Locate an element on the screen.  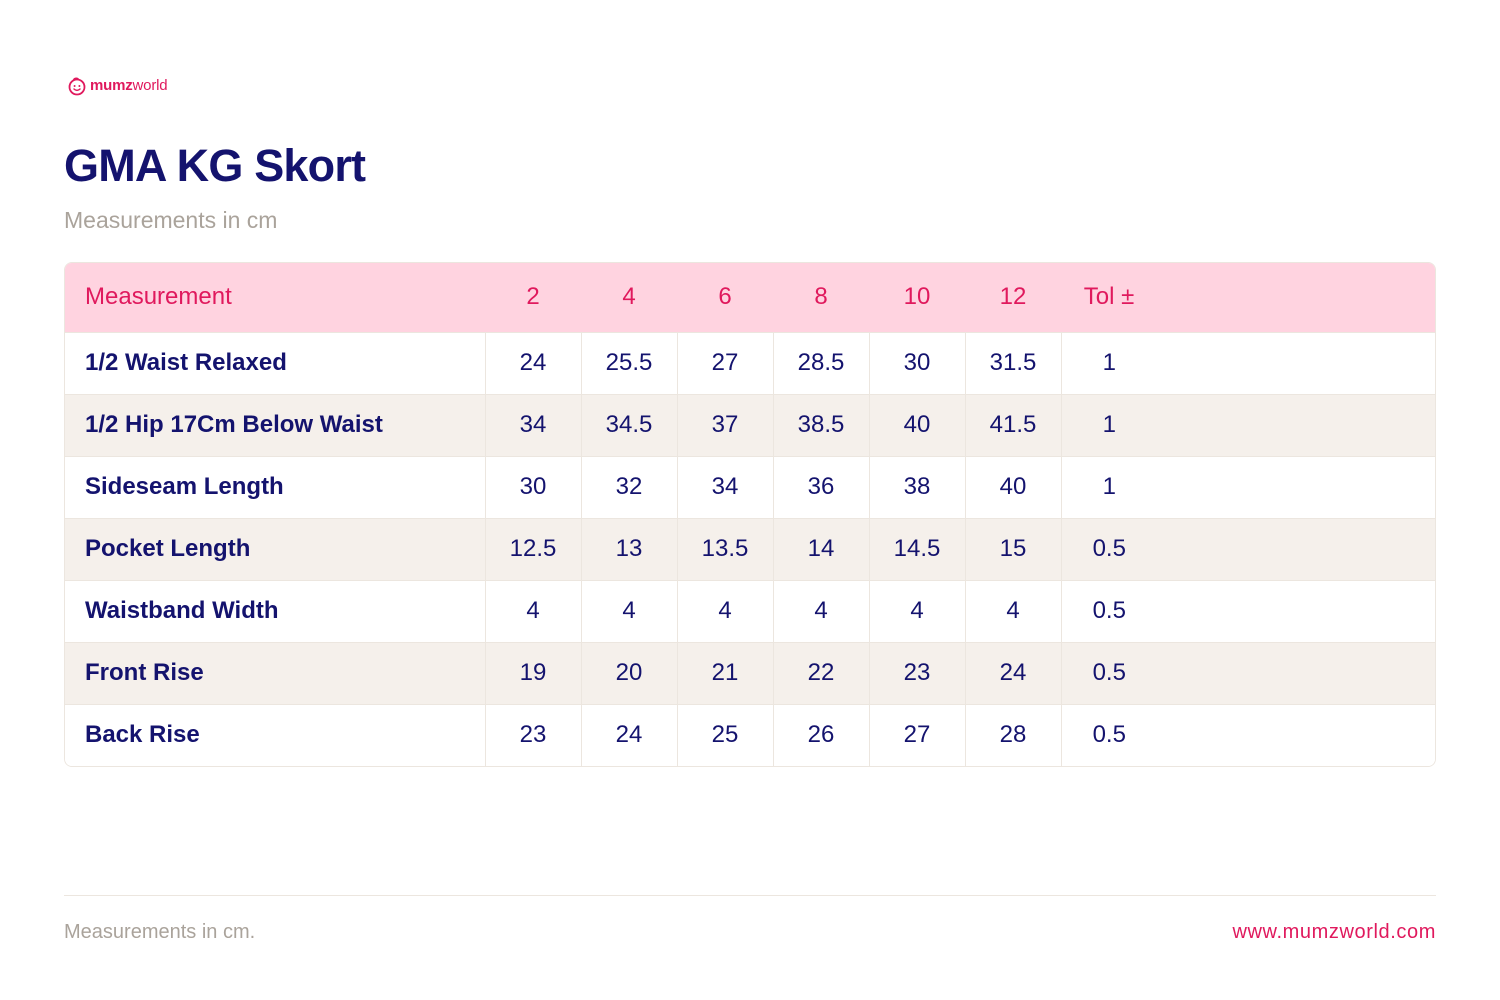
column-header-size: 12 is located at coordinates (1013, 297).